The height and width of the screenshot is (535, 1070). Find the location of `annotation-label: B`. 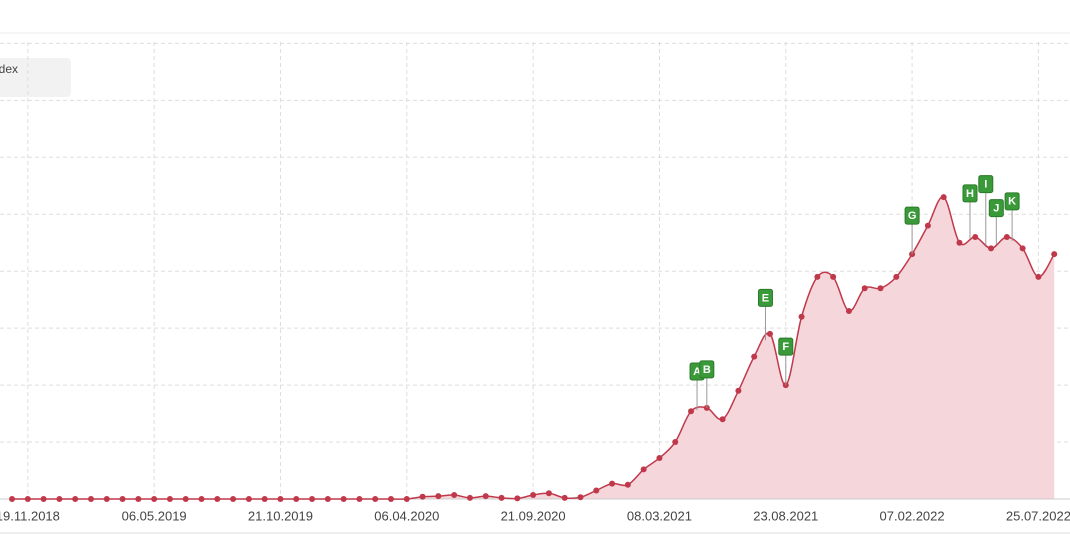

annotation-label: B is located at coordinates (707, 370).